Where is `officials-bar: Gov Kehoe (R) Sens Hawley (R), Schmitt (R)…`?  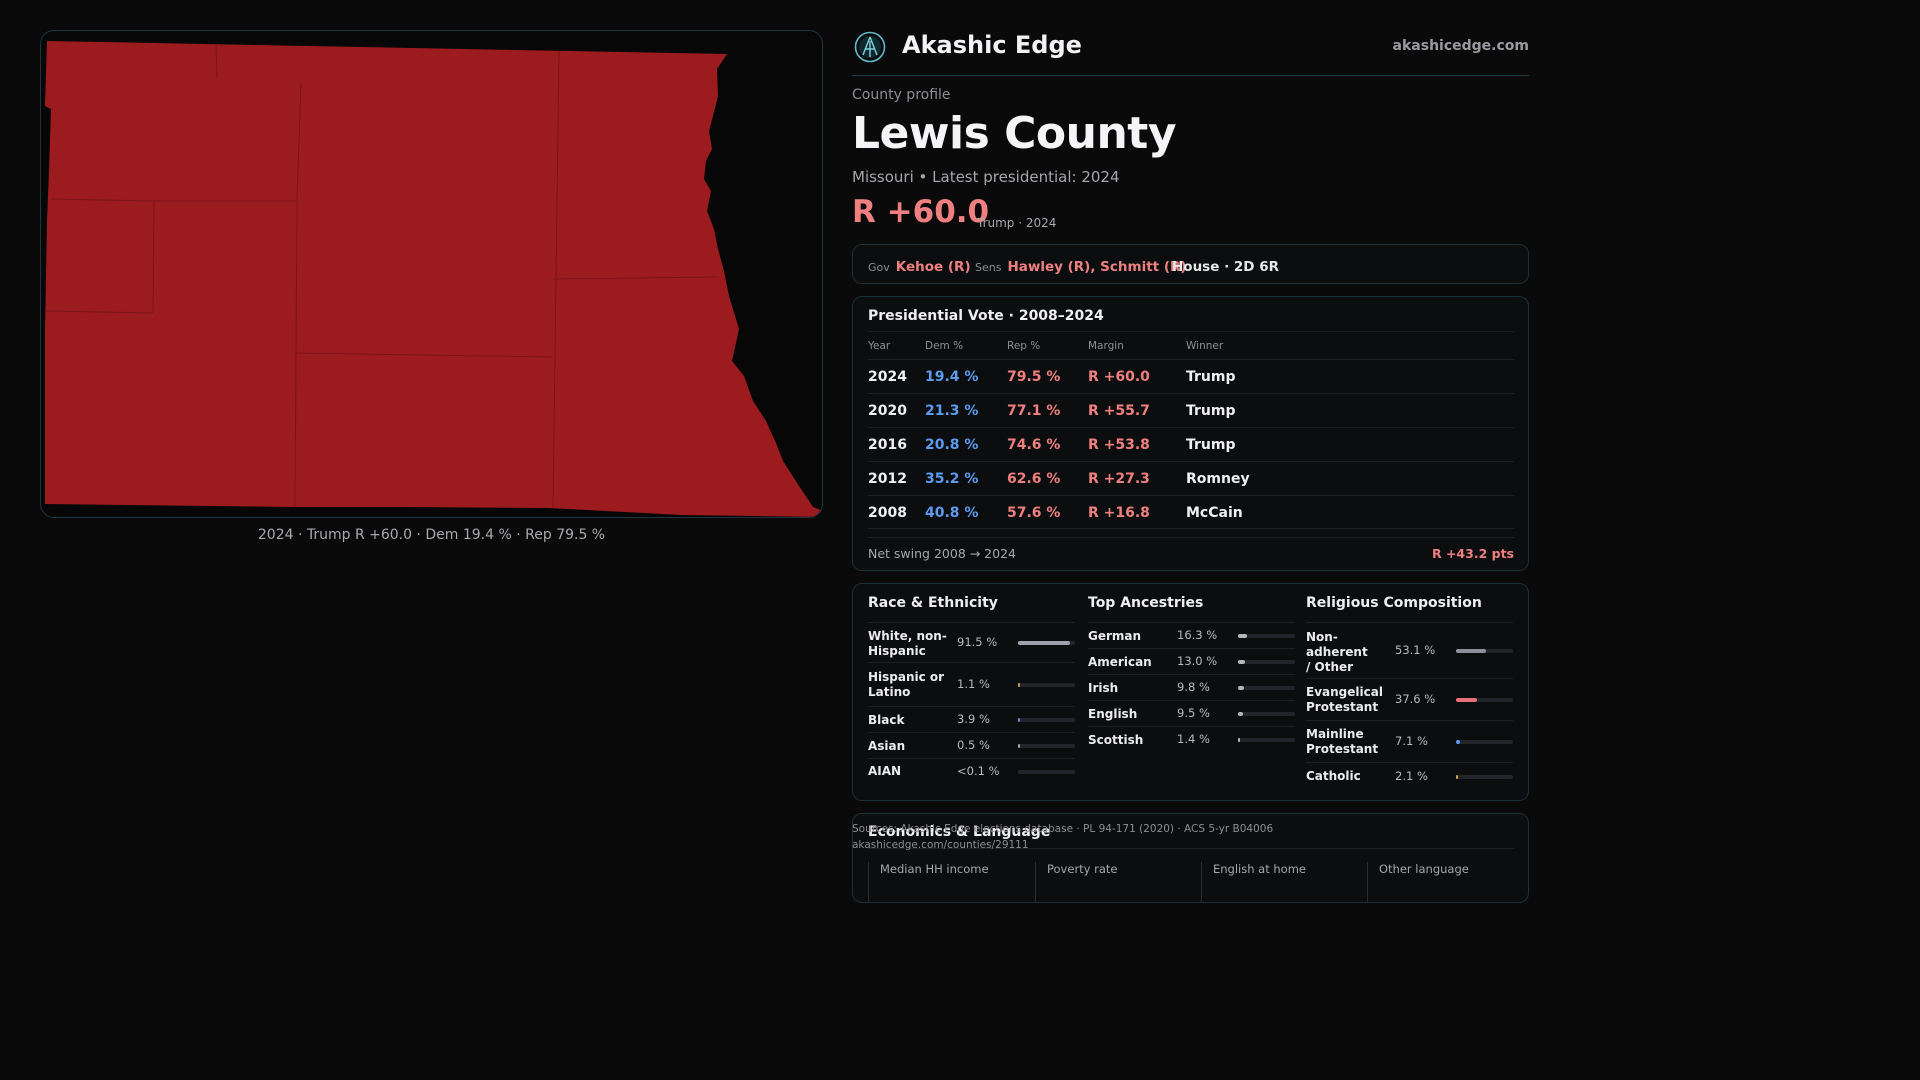
officials-bar: Gov Kehoe (R) Sens Hawley (R), Schmitt (R)… is located at coordinates (1190, 264).